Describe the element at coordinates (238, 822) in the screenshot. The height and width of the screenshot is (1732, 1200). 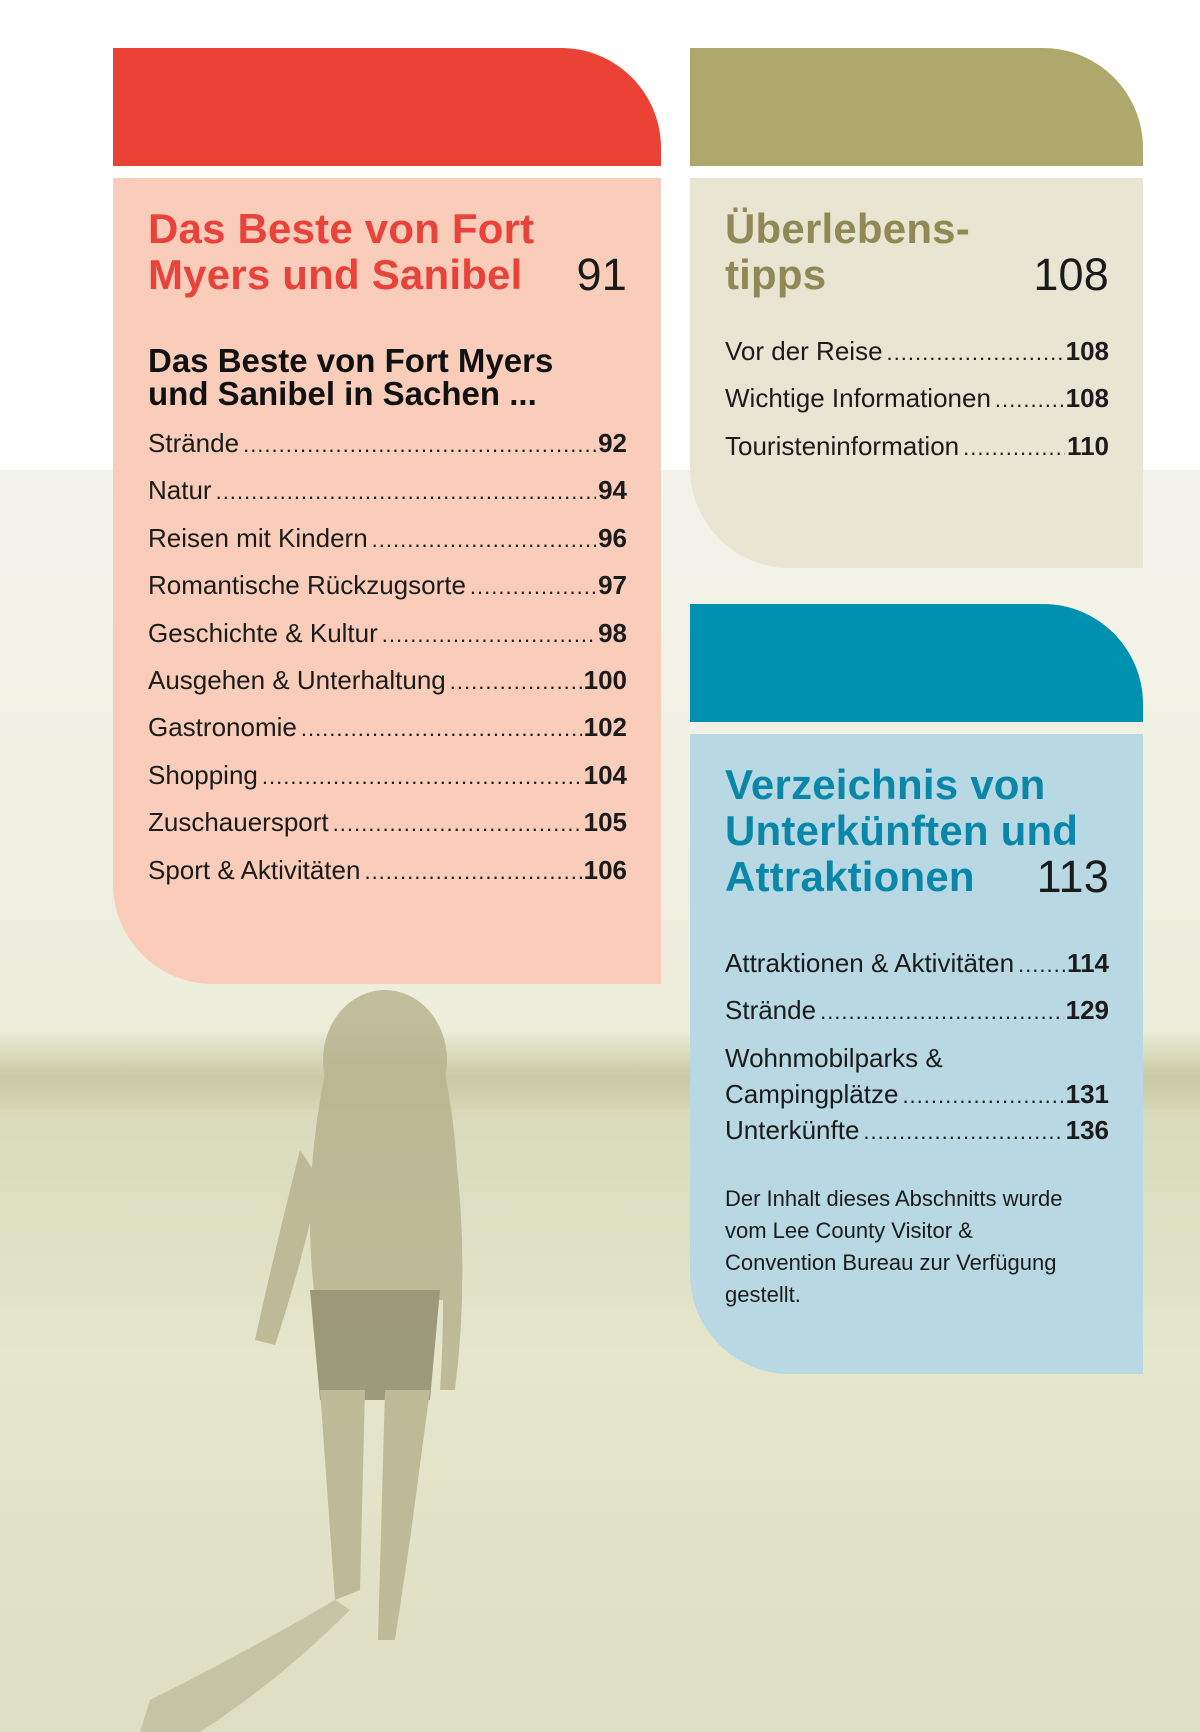
I see `toc-entry-label: Zuschauersport` at that location.